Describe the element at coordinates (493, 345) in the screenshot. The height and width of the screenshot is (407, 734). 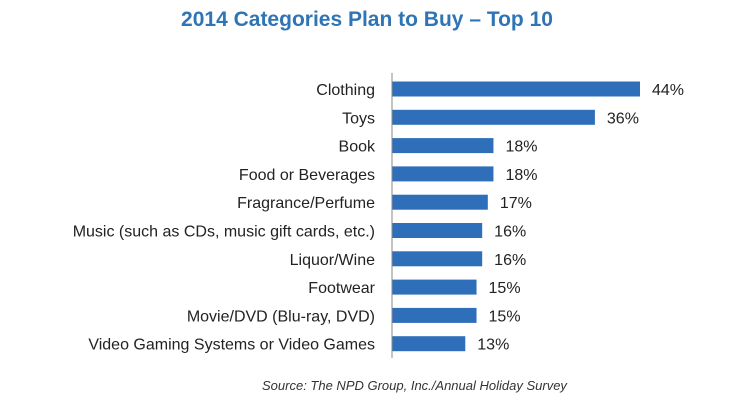
I see `value-label: 13%` at that location.